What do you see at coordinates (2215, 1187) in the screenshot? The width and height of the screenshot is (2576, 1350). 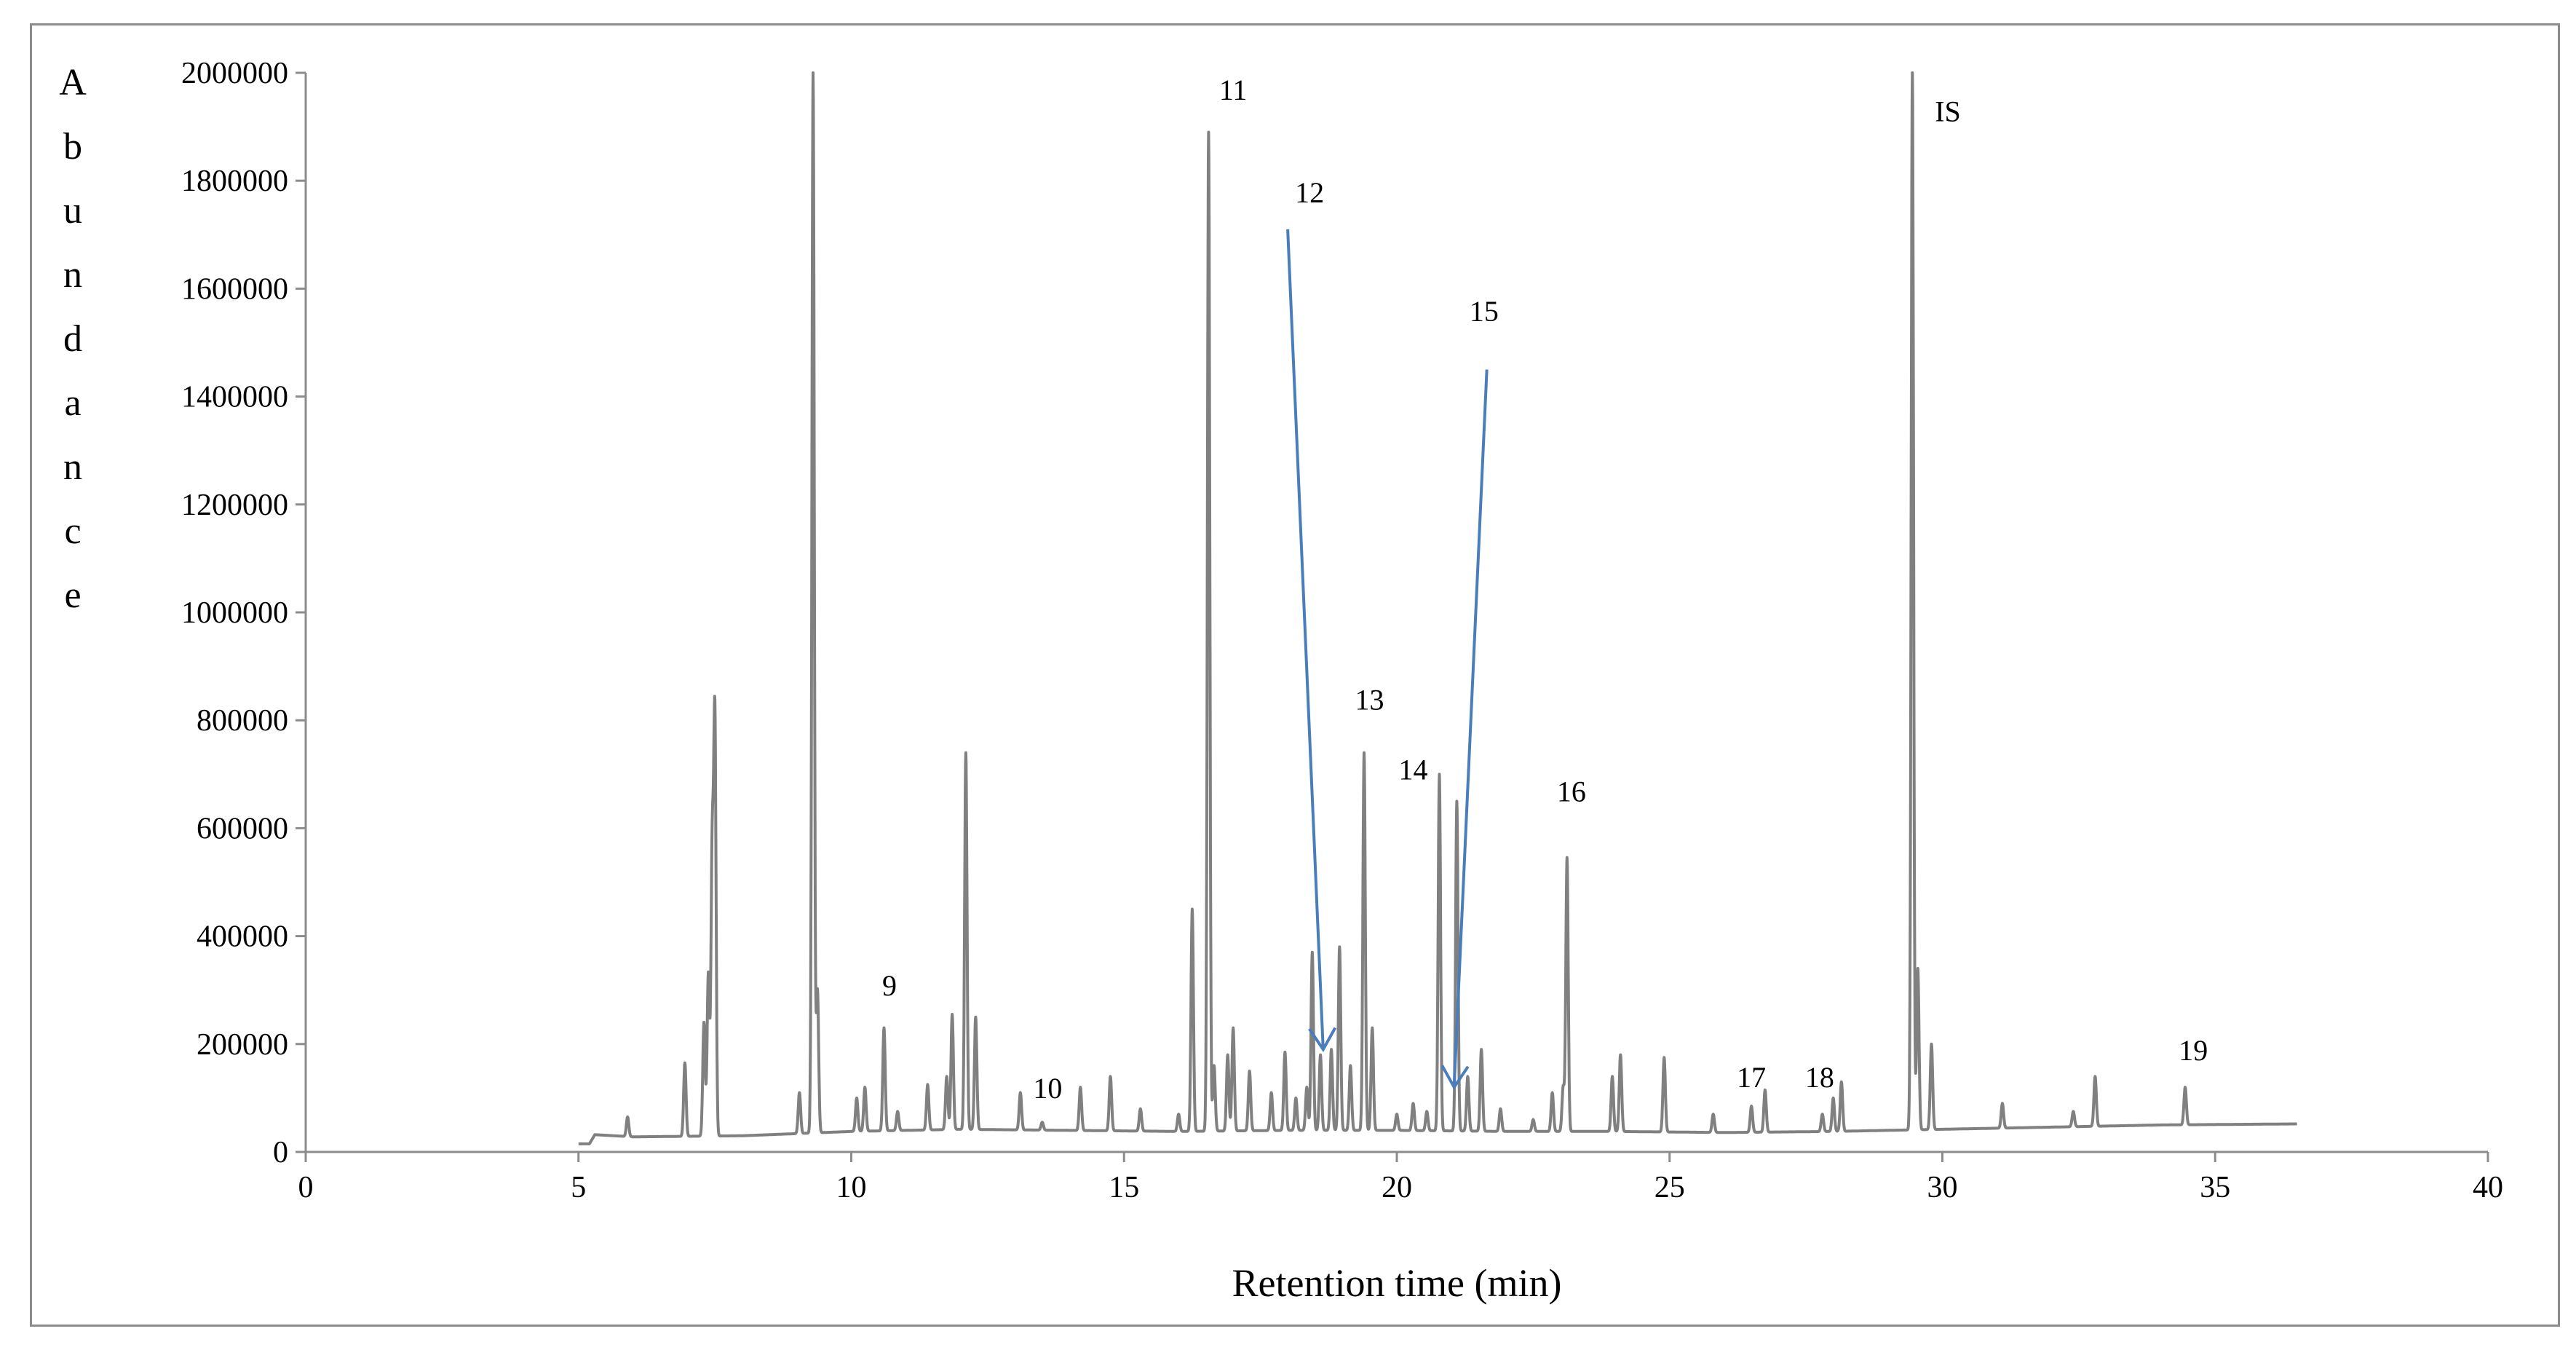 I see `x-tick-label: 35` at bounding box center [2215, 1187].